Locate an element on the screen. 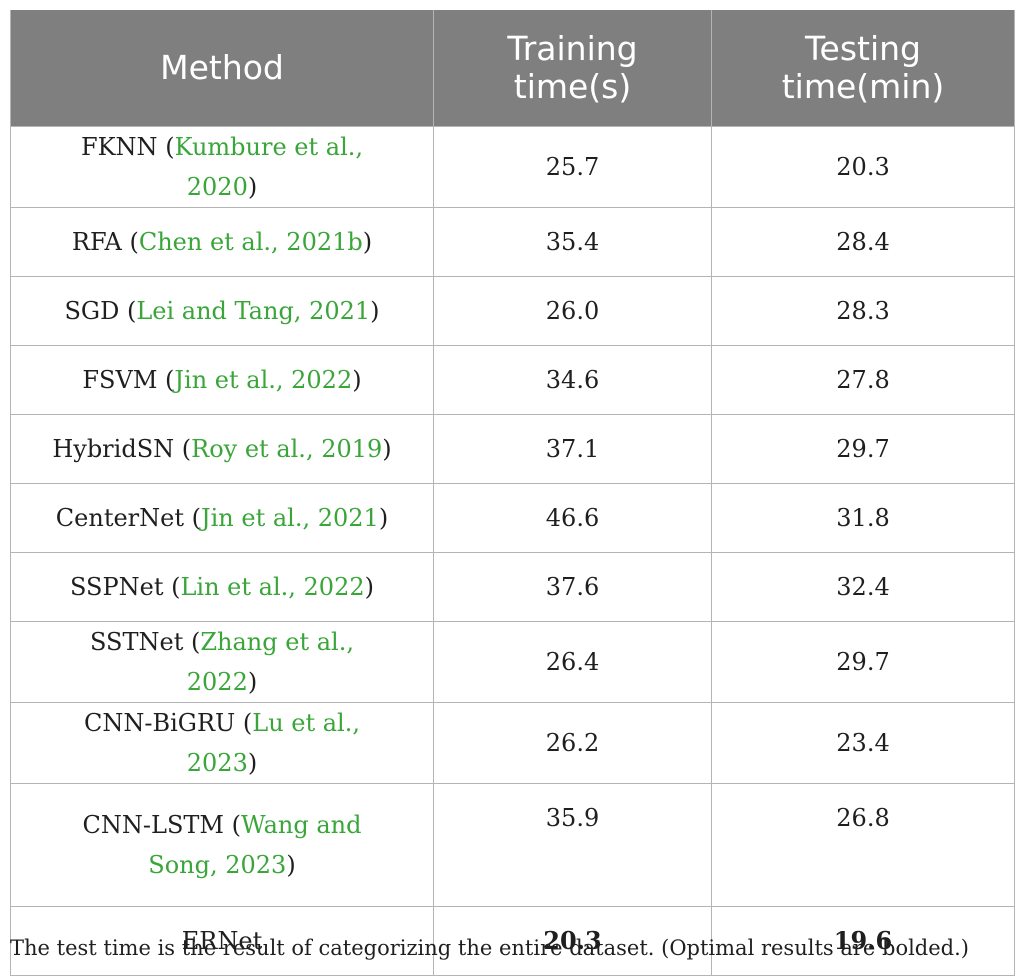 The image size is (1025, 980). method-cell: CNN-BiGRU (Lu et al., 2023) is located at coordinates (222, 743).